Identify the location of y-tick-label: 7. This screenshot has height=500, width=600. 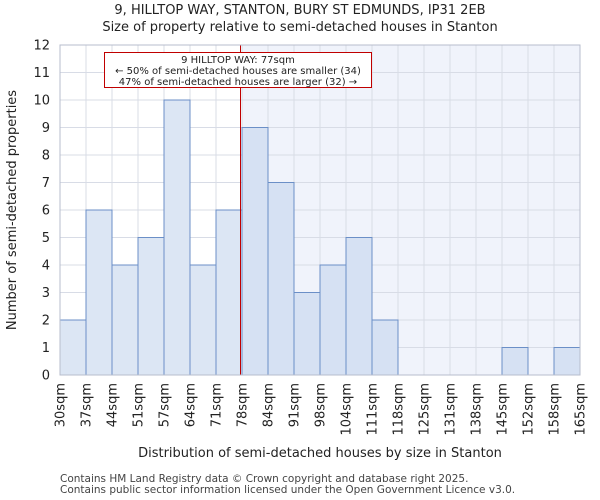
(46, 183).